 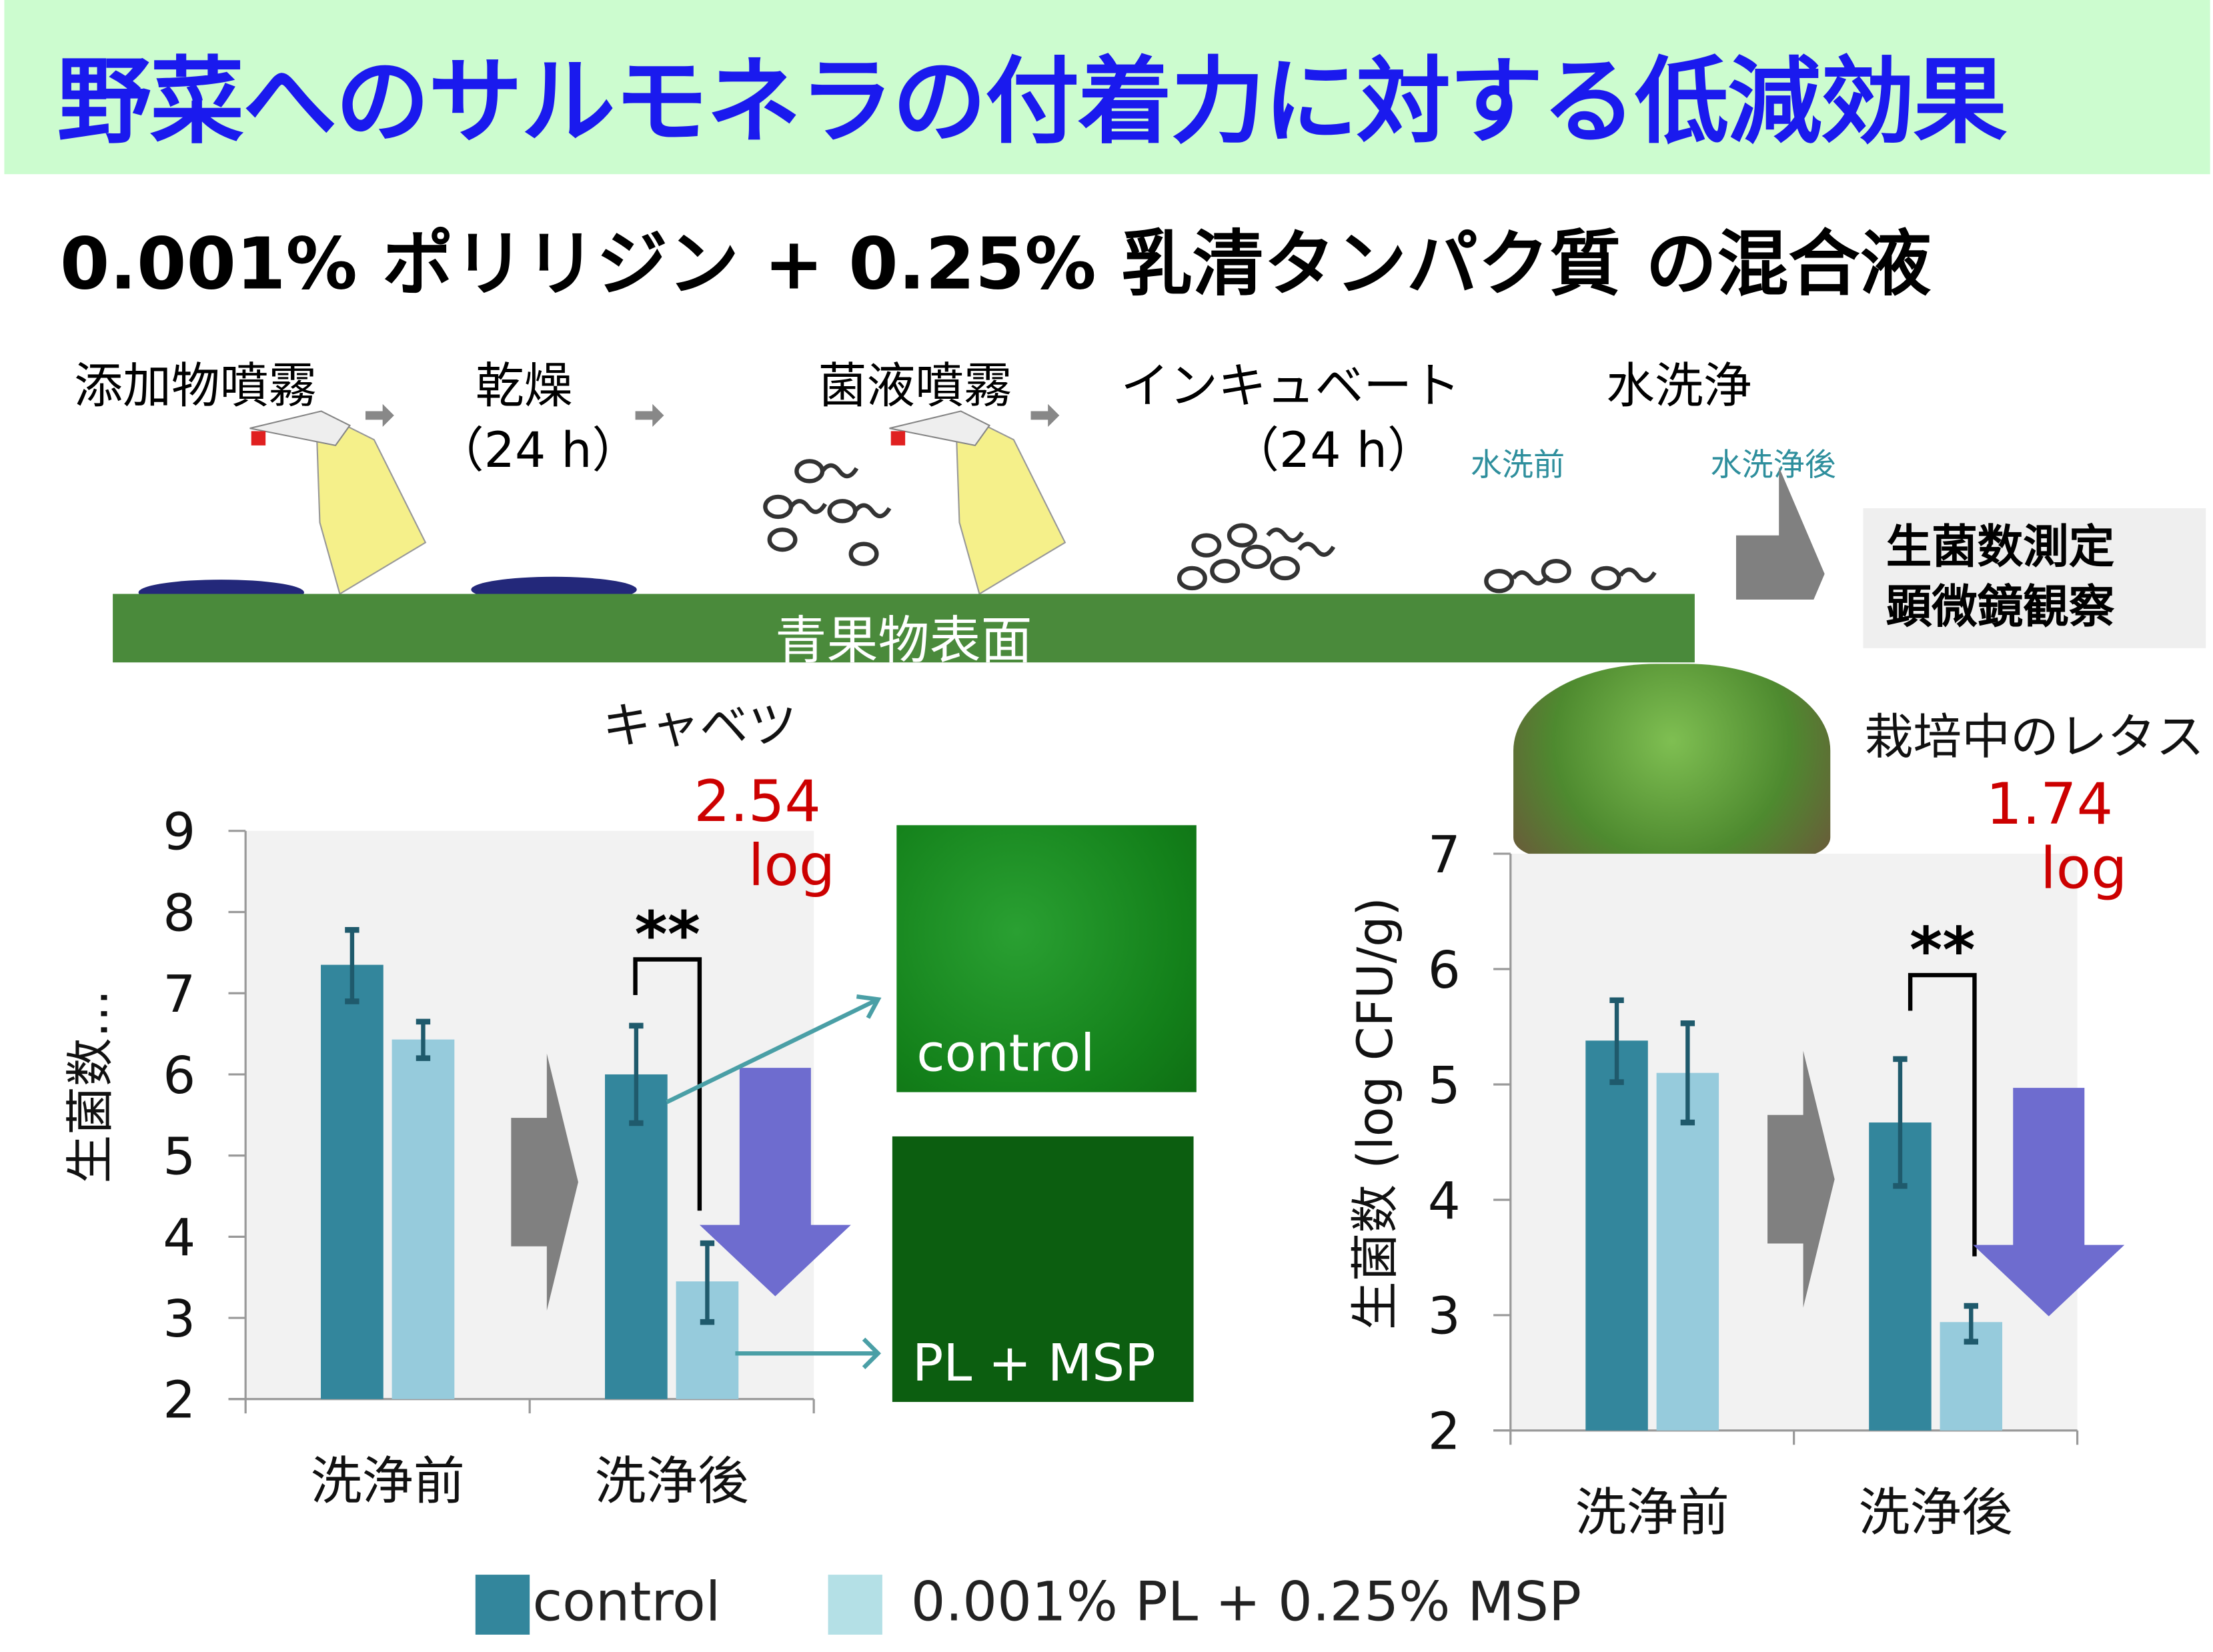 What do you see at coordinates (903, 642) in the screenshot?
I see `surface-label: 青果物表面` at bounding box center [903, 642].